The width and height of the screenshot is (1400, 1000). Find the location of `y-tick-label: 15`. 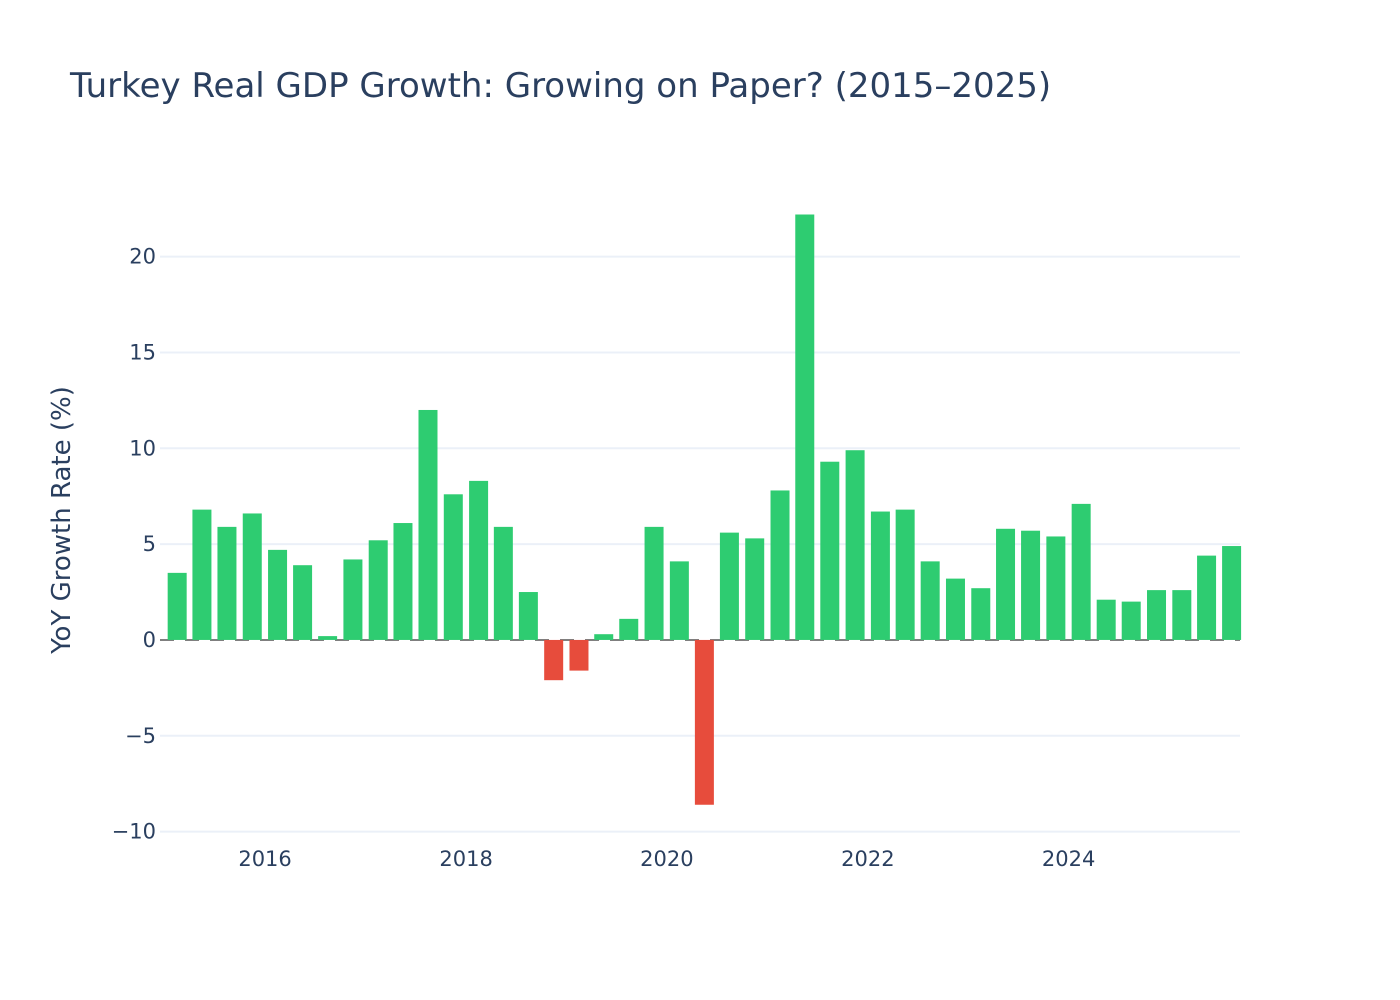

y-tick-label: 15 is located at coordinates (142, 352).